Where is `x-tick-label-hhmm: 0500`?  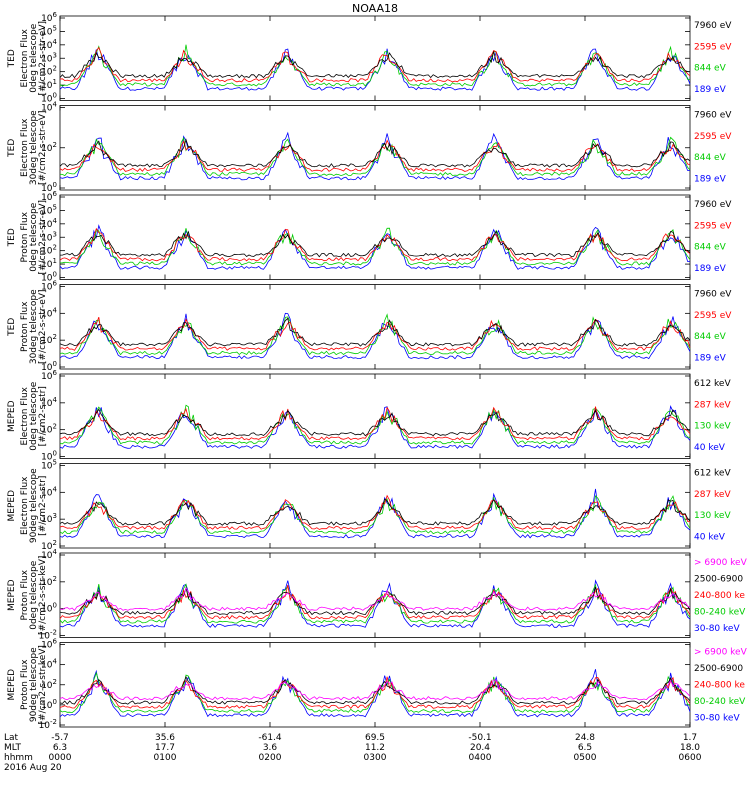 x-tick-label-hhmm: 0500 is located at coordinates (585, 758).